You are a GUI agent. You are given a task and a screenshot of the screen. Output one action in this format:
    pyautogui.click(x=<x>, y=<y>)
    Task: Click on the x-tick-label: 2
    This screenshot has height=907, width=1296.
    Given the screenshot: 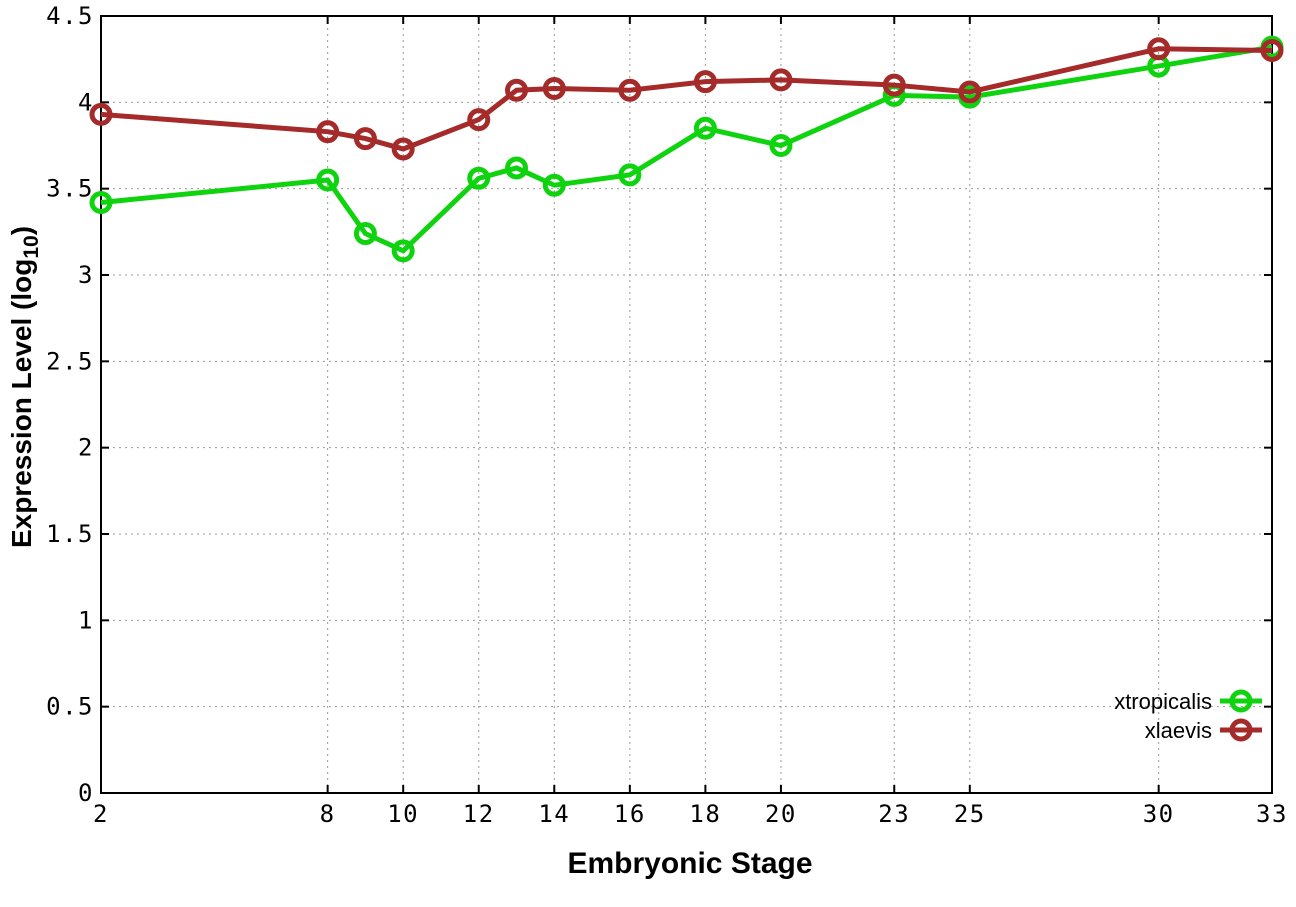 What is the action you would take?
    pyautogui.click(x=101, y=814)
    